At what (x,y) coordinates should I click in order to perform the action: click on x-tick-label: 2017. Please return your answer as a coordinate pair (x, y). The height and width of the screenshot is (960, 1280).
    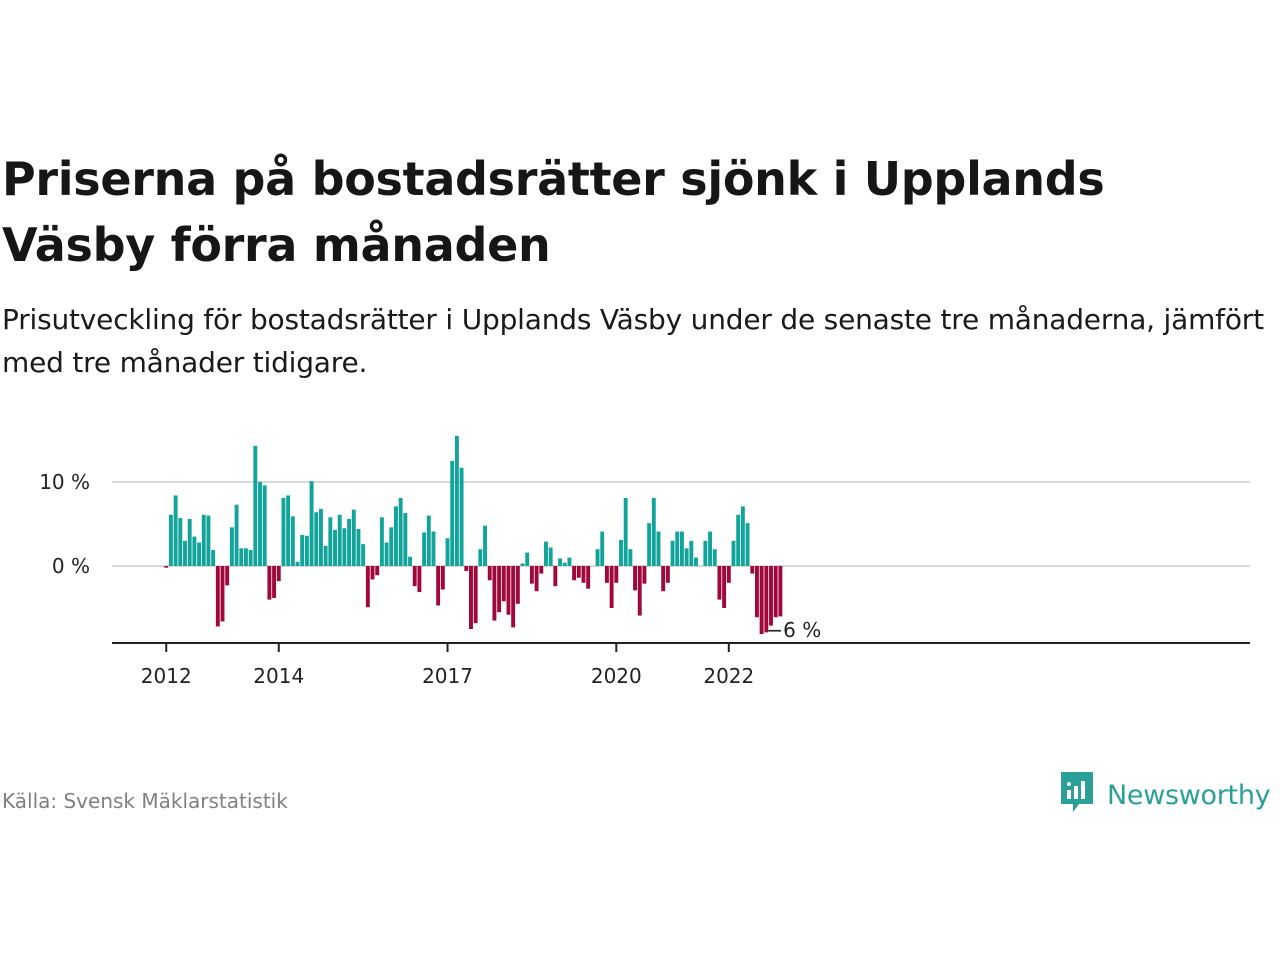
    Looking at the image, I should click on (447, 676).